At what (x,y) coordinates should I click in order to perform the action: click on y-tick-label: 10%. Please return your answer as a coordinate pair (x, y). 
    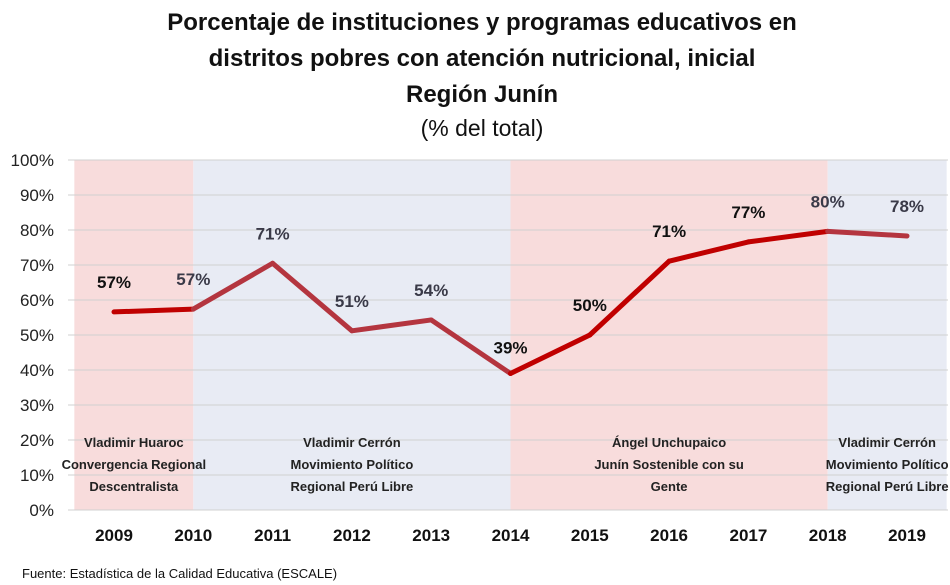
    Looking at the image, I should click on (37, 475).